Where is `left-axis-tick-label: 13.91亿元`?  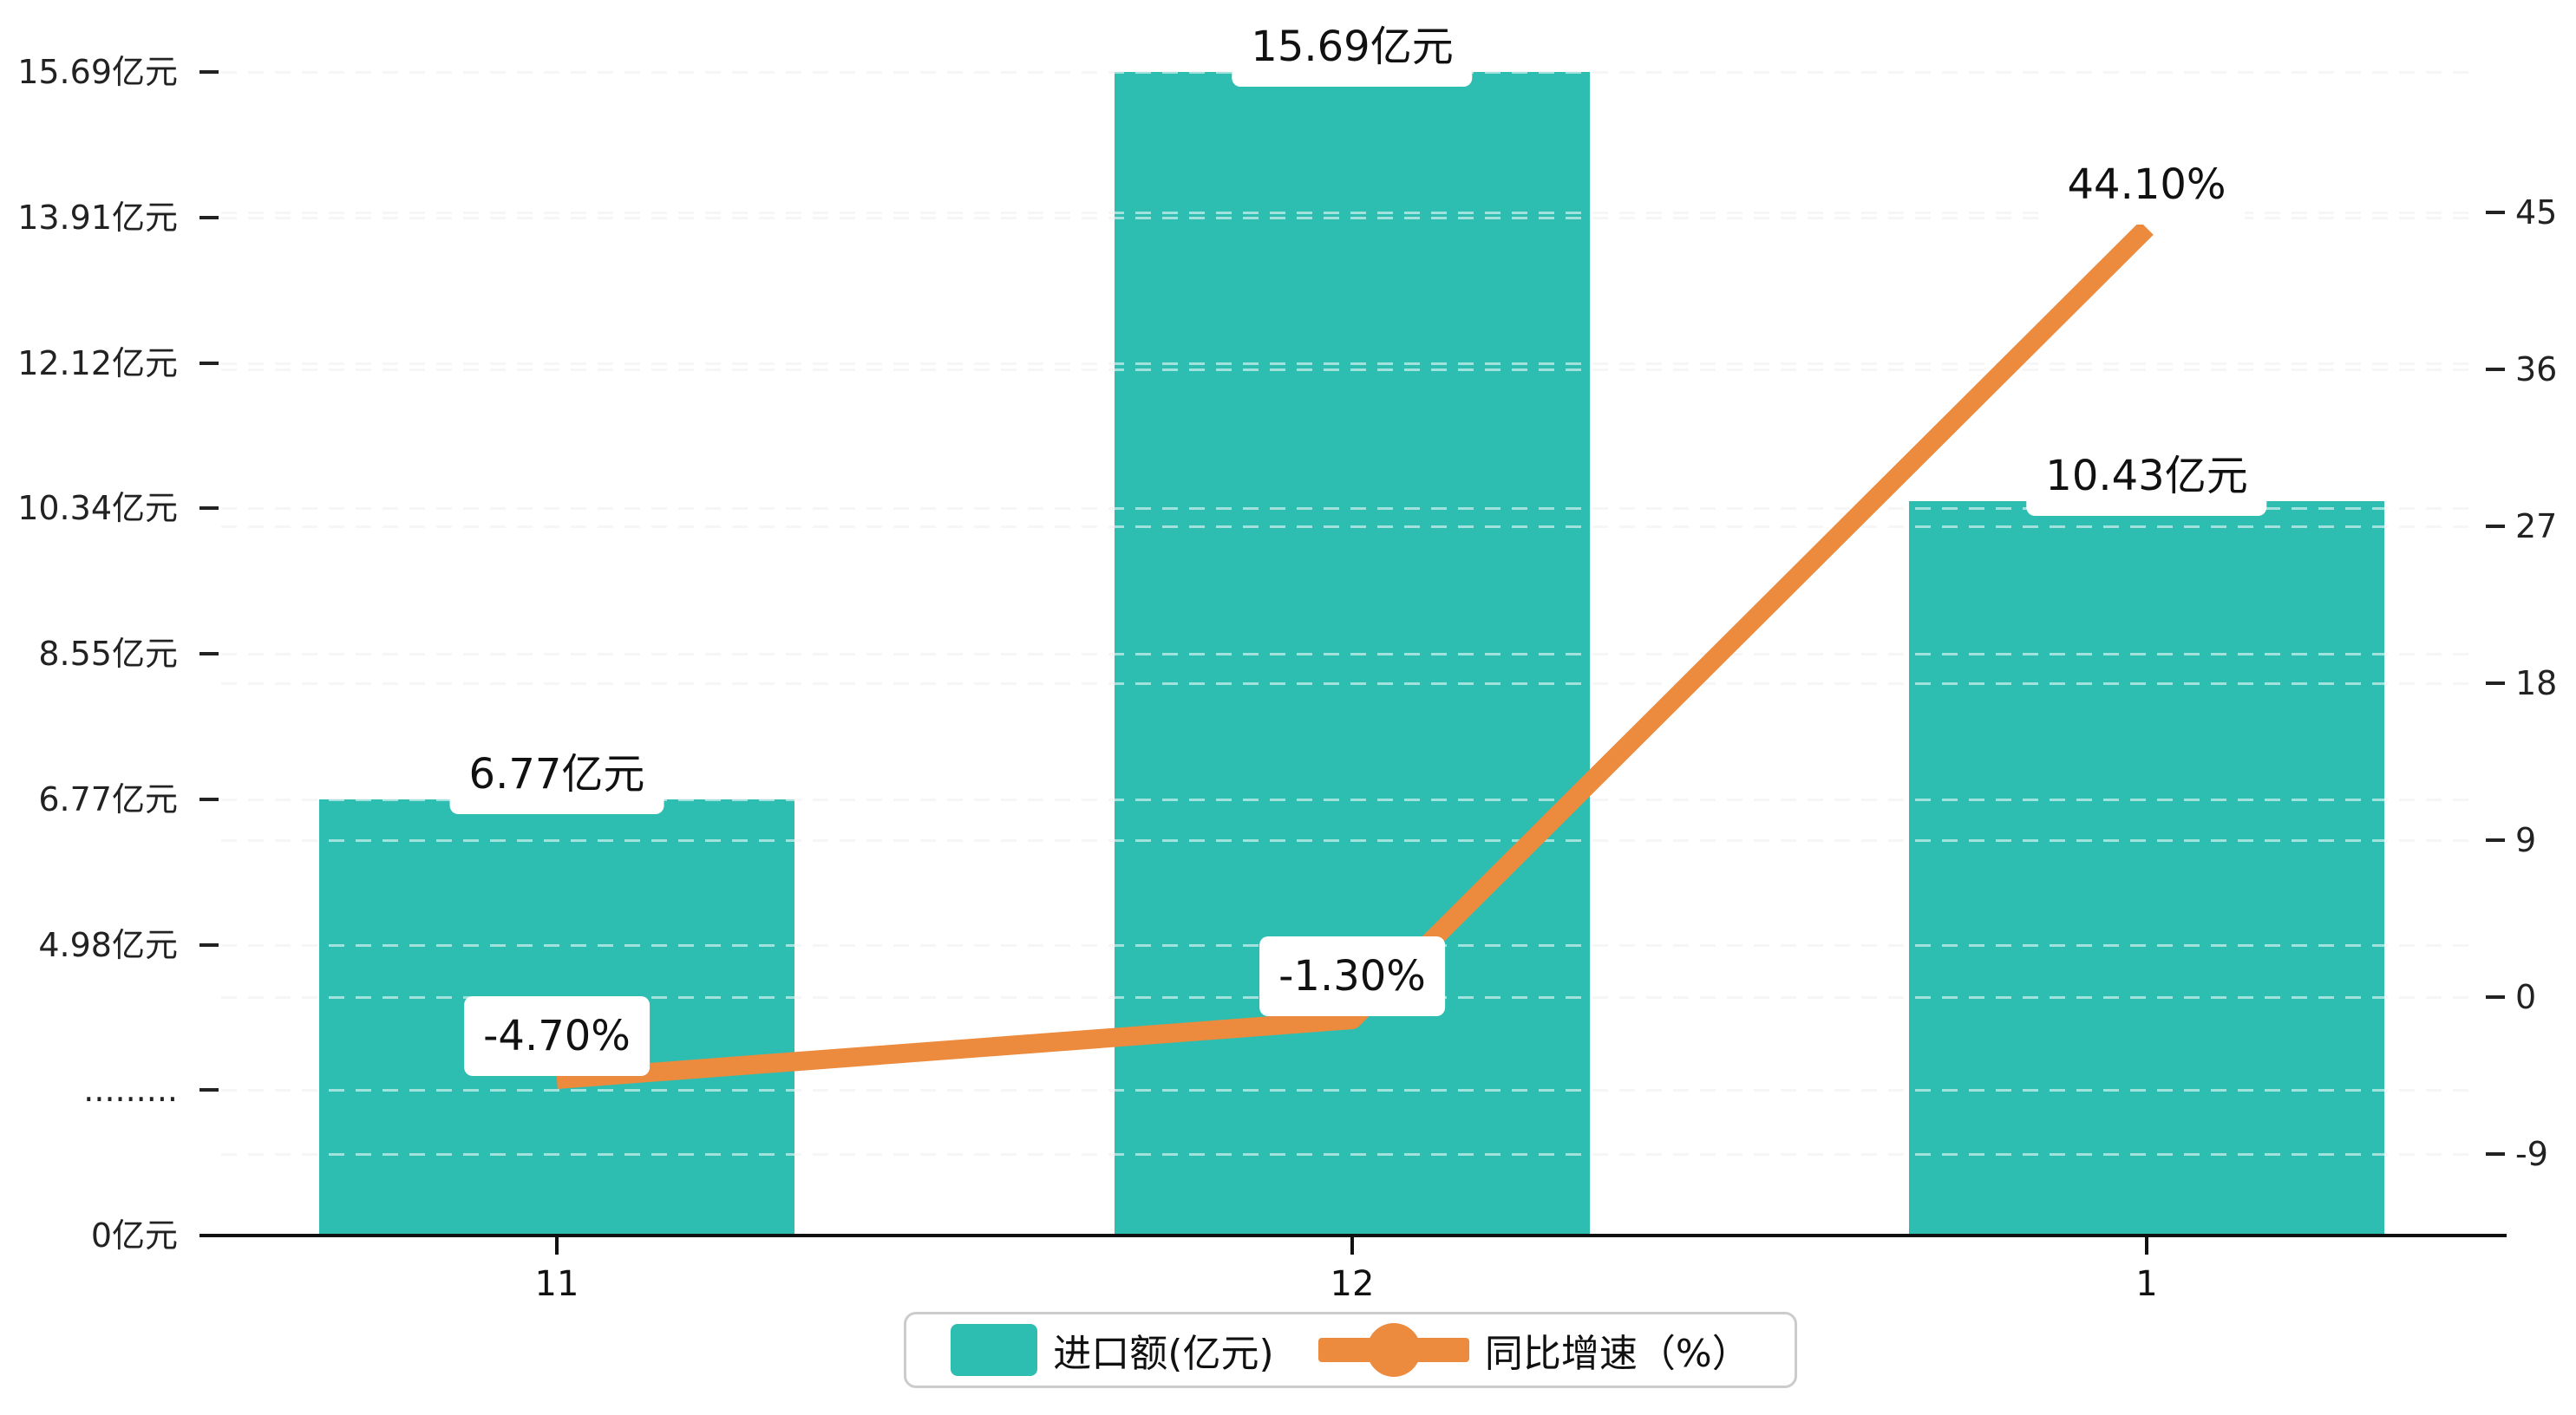
left-axis-tick-label: 13.91亿元 is located at coordinates (97, 217).